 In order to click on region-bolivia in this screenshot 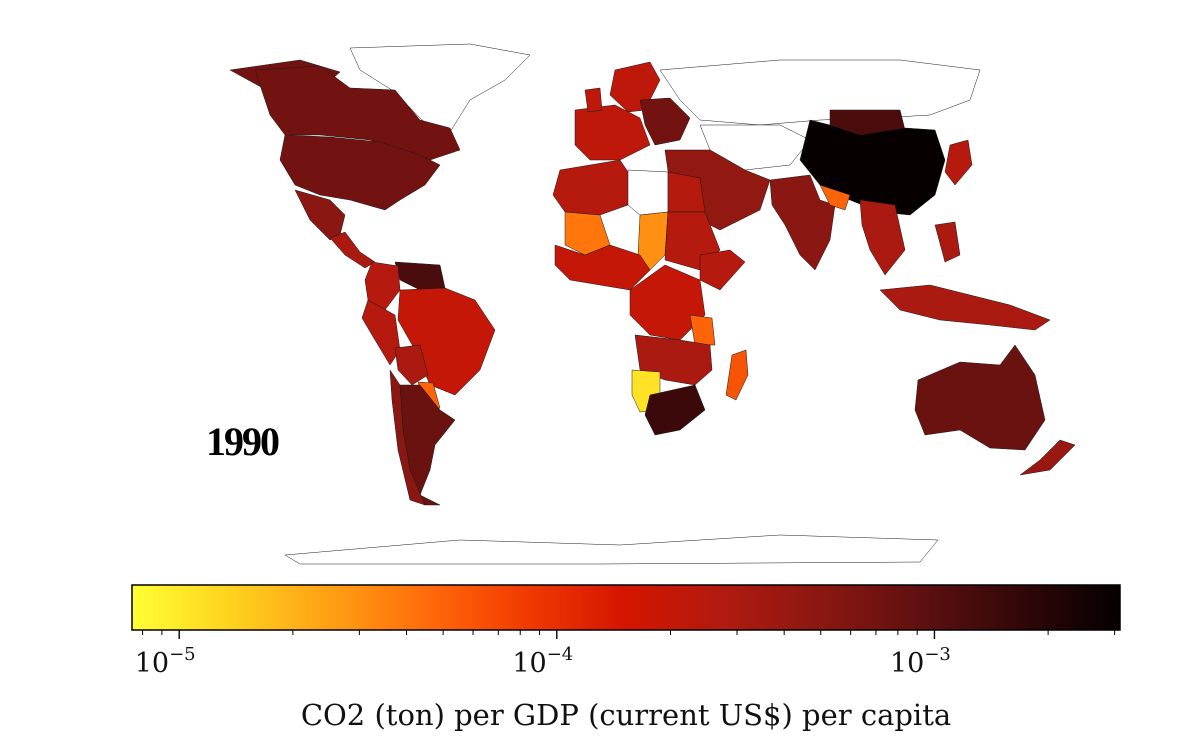, I will do `click(411, 365)`.